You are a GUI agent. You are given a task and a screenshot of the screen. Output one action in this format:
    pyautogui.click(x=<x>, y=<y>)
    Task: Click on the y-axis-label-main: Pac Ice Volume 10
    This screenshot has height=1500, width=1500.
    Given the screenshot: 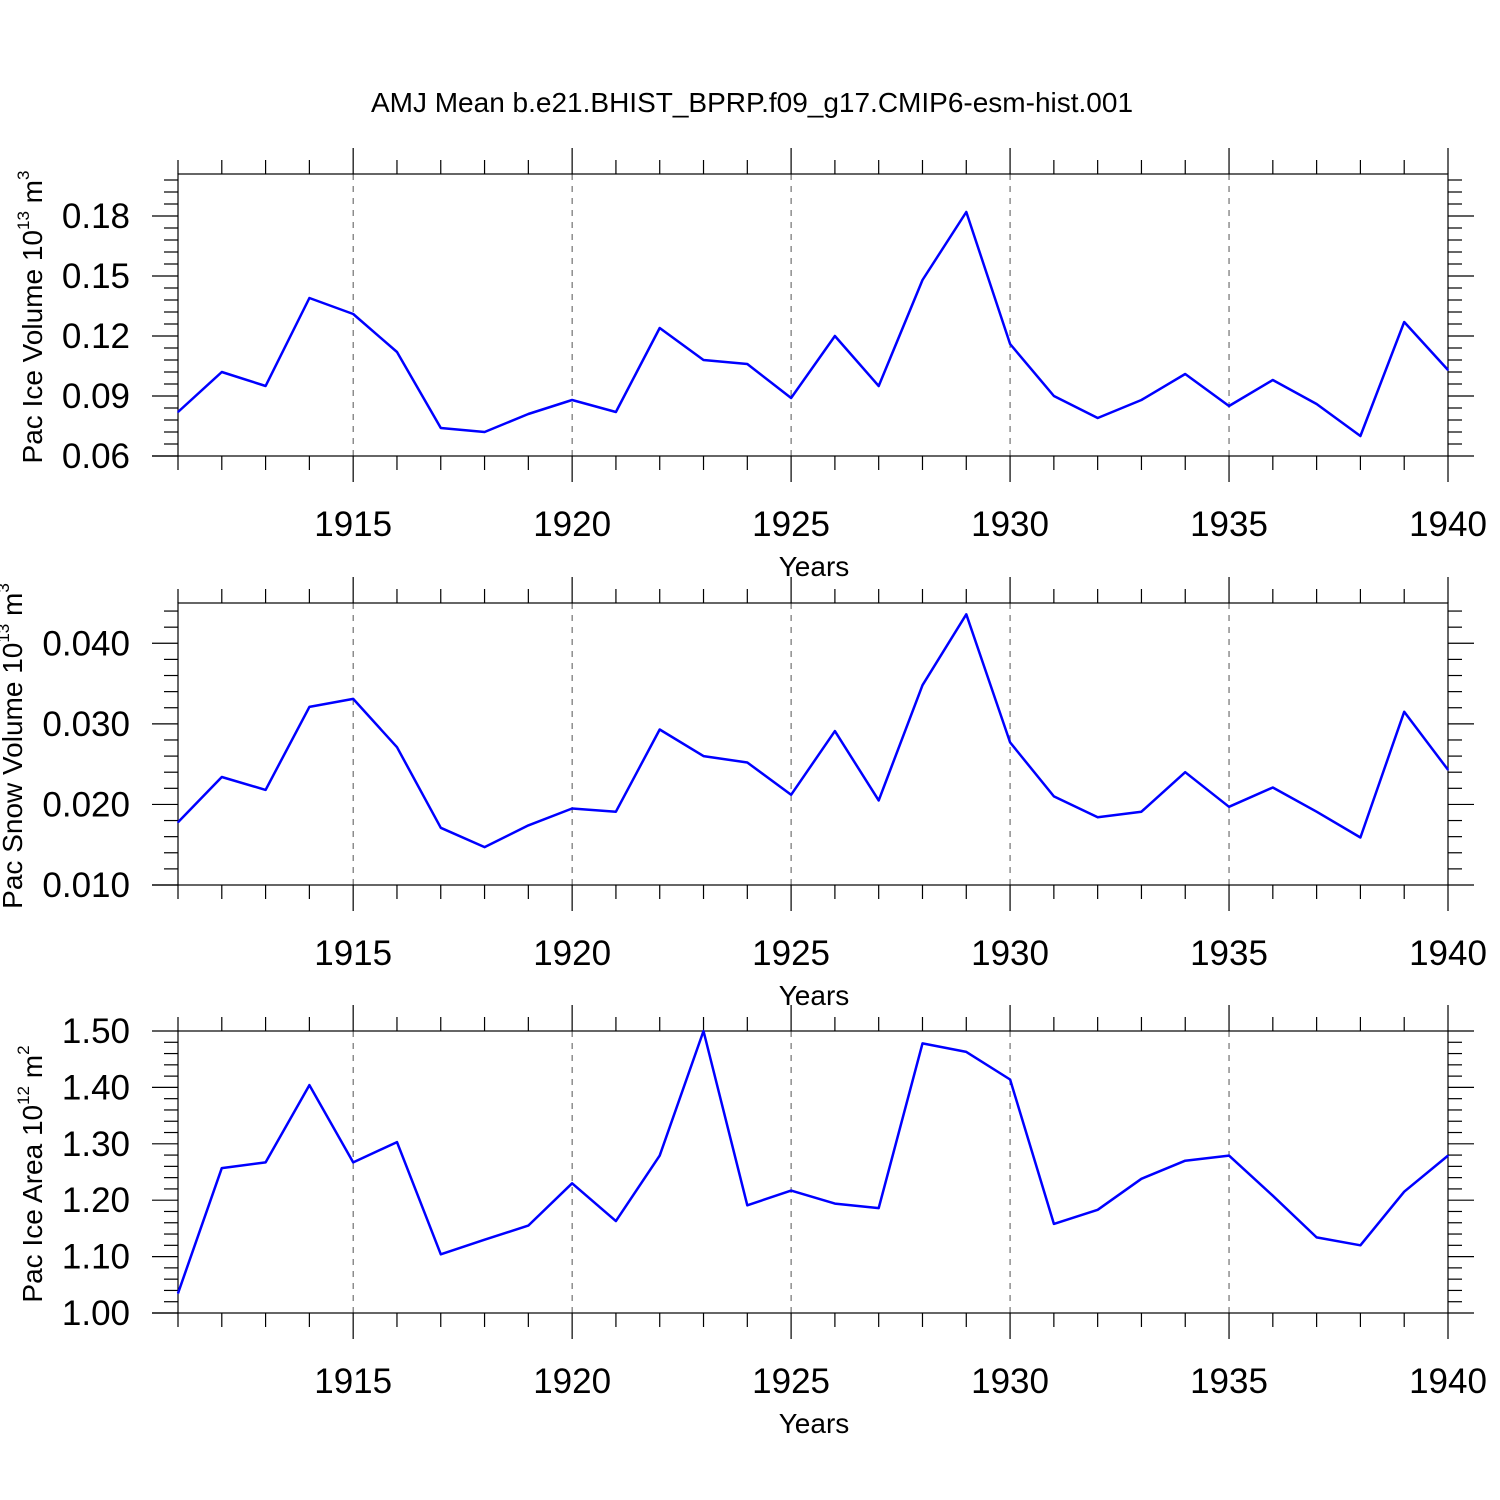 What is the action you would take?
    pyautogui.click(x=32, y=346)
    